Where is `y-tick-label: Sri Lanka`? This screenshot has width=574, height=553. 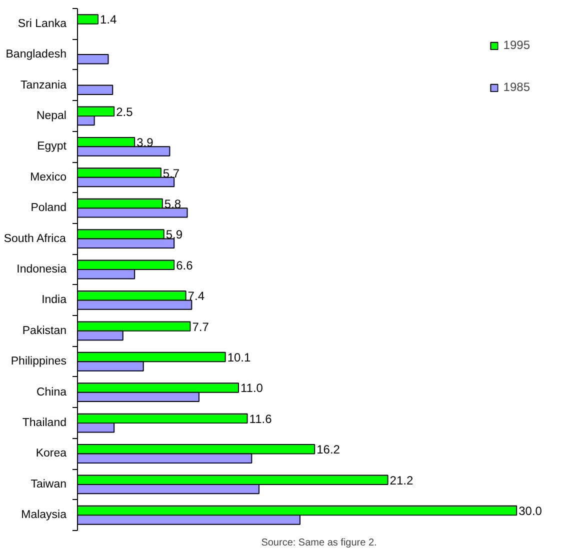
y-tick-label: Sri Lanka is located at coordinates (43, 24).